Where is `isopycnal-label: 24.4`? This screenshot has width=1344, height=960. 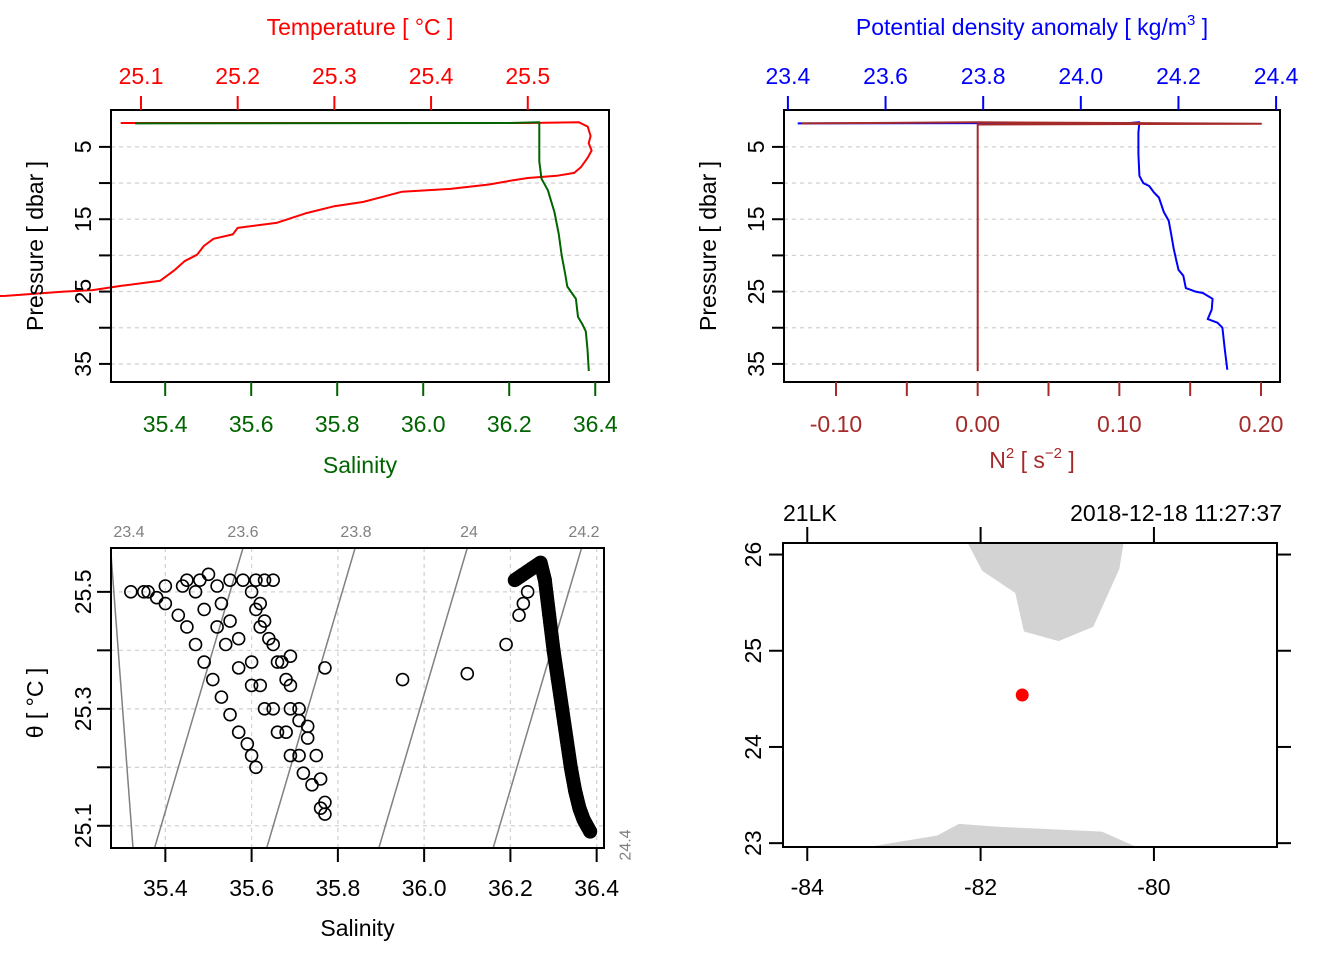
isopycnal-label: 24.4 is located at coordinates (626, 844).